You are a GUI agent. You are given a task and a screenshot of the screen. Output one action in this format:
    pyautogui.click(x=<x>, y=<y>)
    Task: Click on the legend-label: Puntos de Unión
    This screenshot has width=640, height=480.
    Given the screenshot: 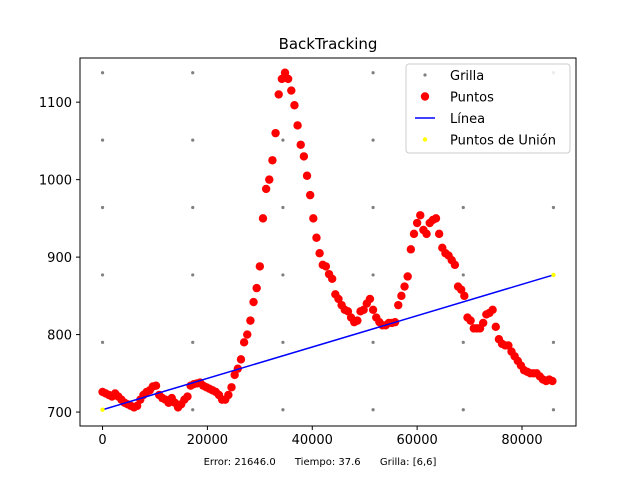 What is the action you would take?
    pyautogui.click(x=503, y=141)
    